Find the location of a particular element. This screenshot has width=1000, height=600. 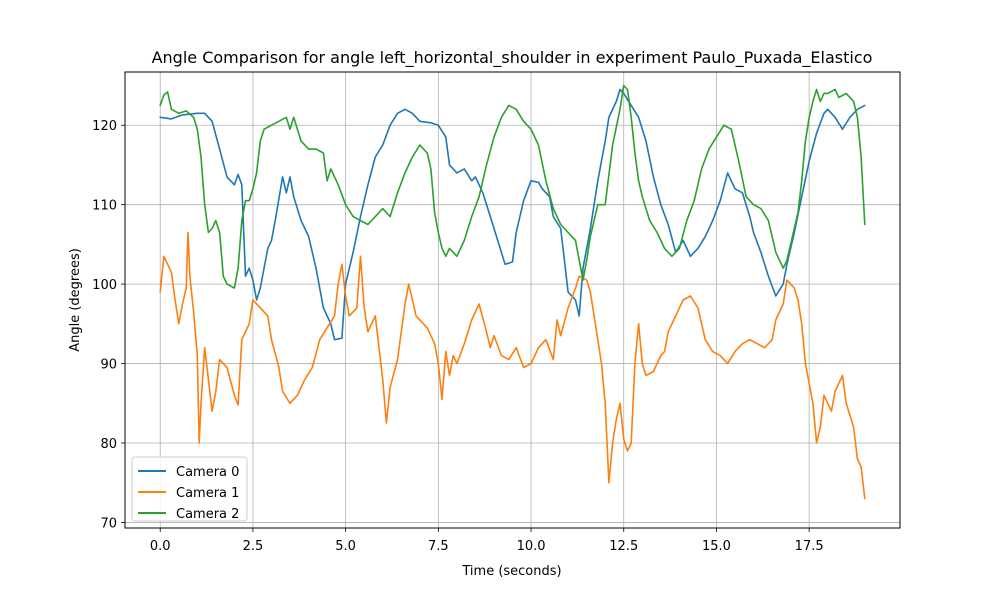

y-tick-label: 110 is located at coordinates (104, 206).